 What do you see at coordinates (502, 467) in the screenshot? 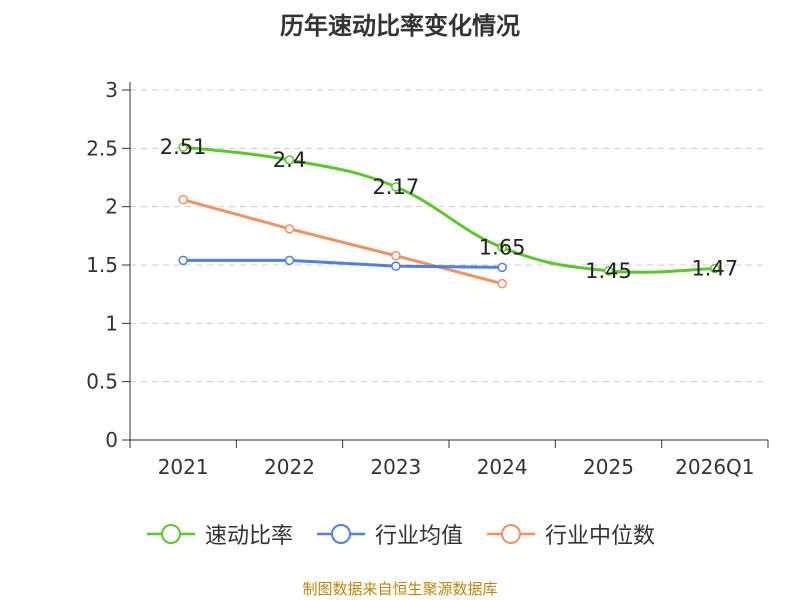
I see `x-tick-label: 2024` at bounding box center [502, 467].